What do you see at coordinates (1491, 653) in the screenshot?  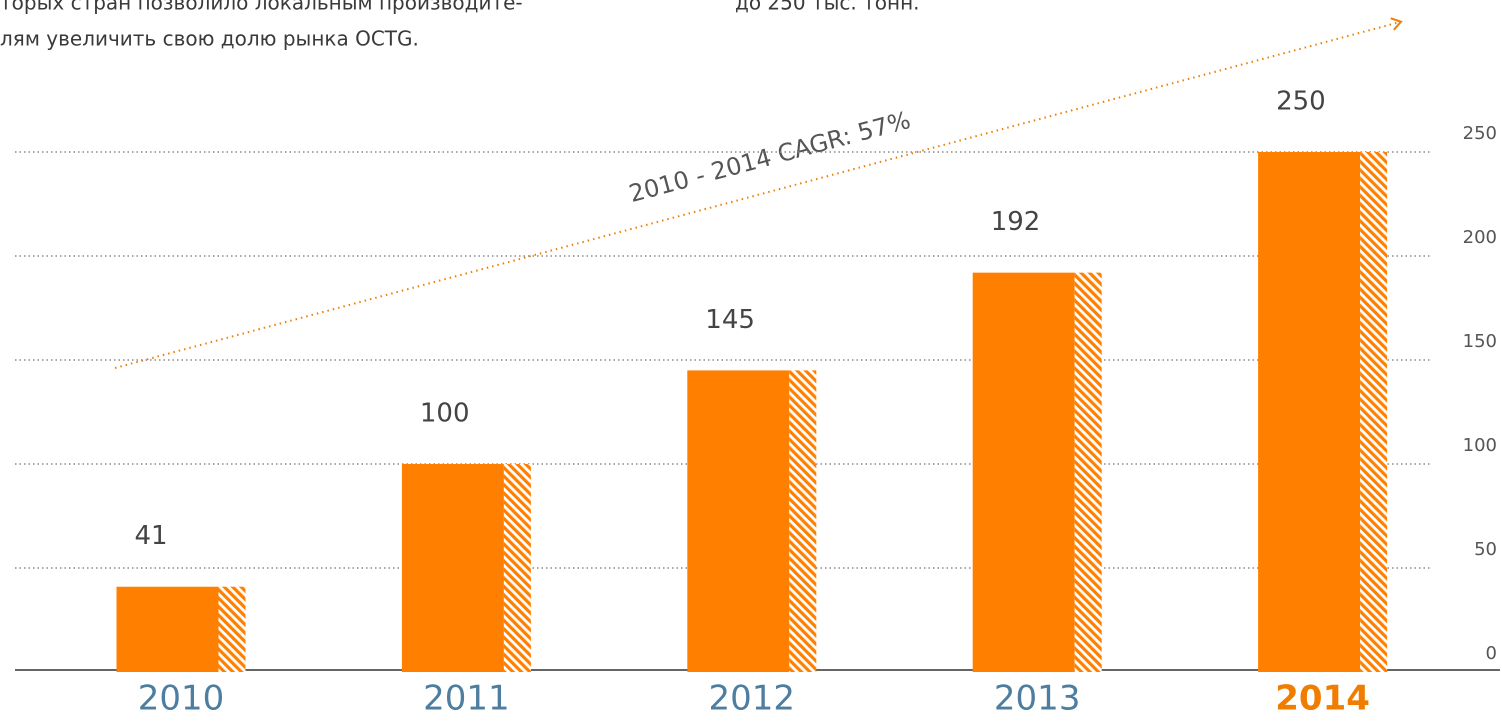 I see `y-tick-label: 0` at bounding box center [1491, 653].